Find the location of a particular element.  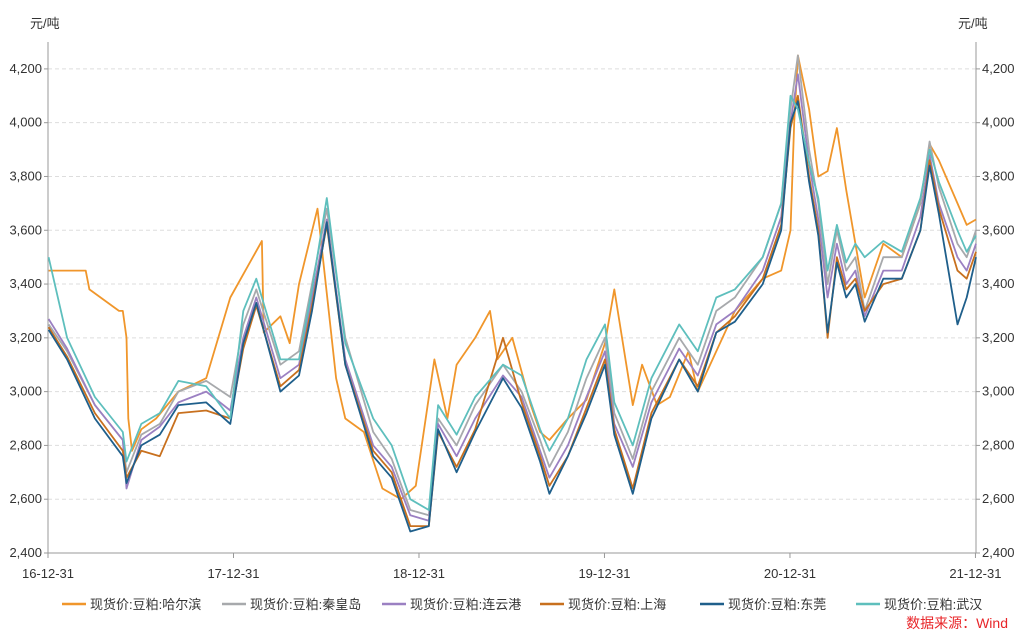

y-tick-label-right: 3,800 is located at coordinates (998, 175).